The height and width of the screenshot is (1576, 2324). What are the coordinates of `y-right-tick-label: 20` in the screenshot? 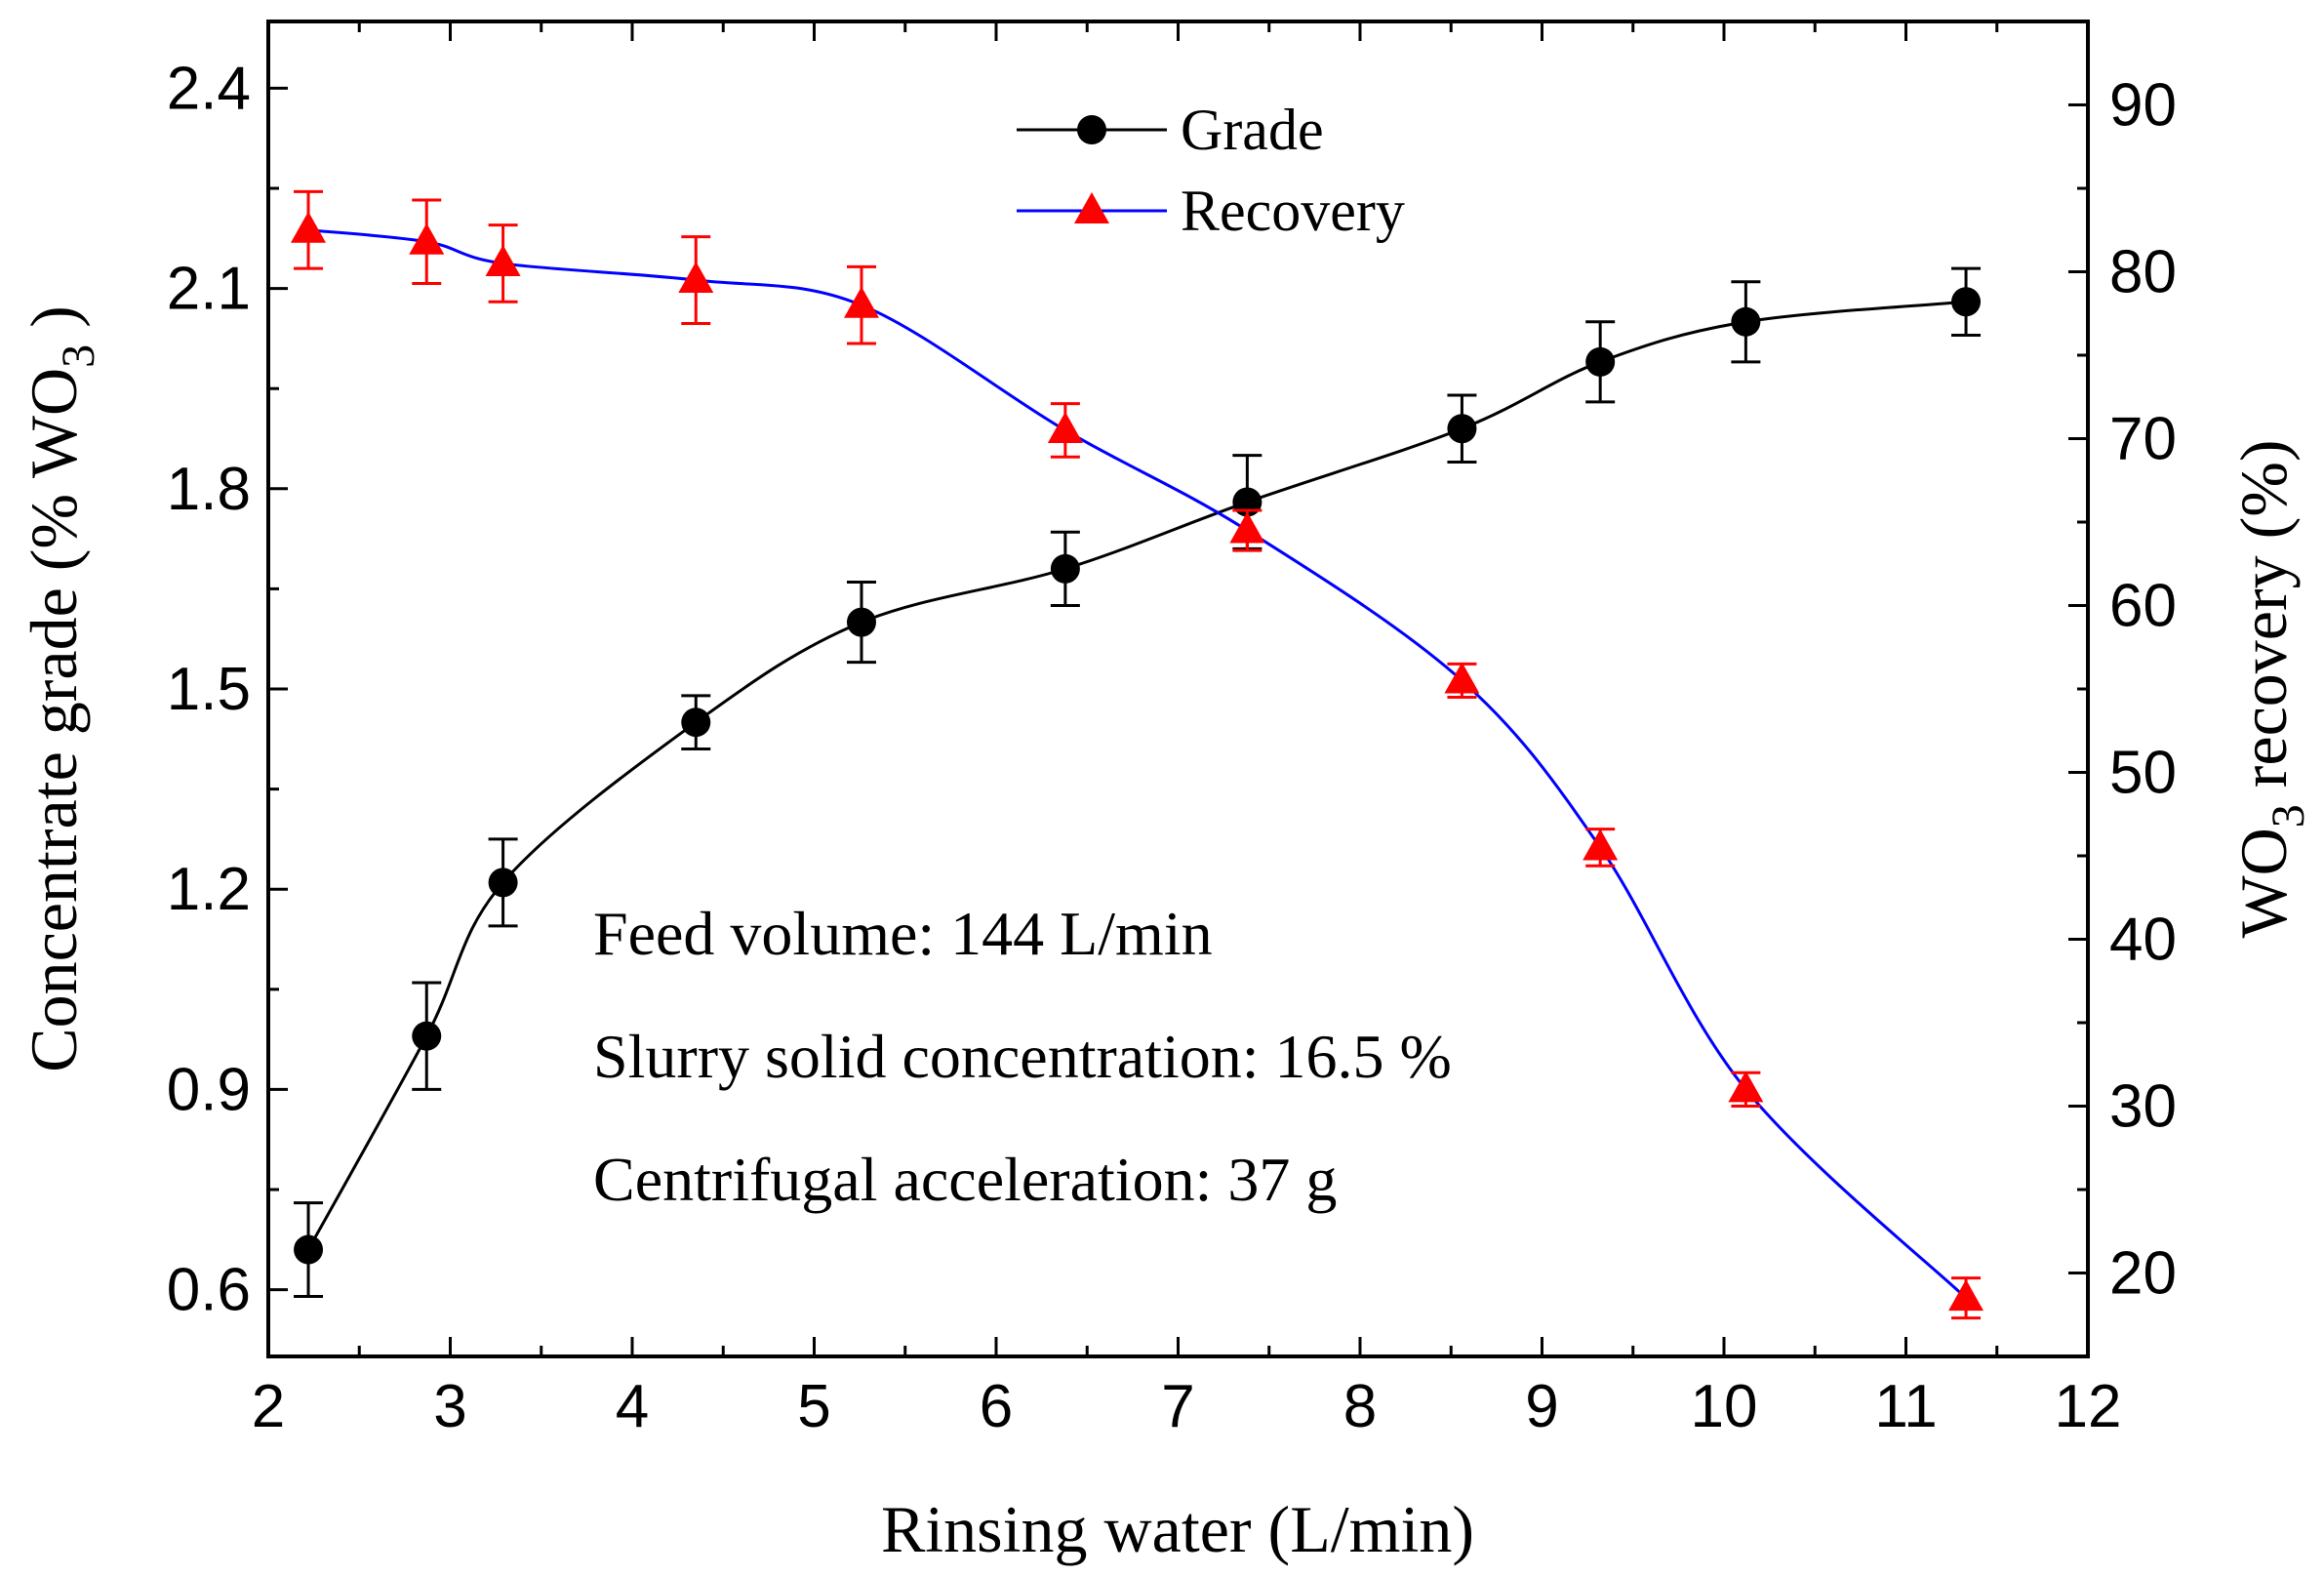 It's located at (2143, 1274).